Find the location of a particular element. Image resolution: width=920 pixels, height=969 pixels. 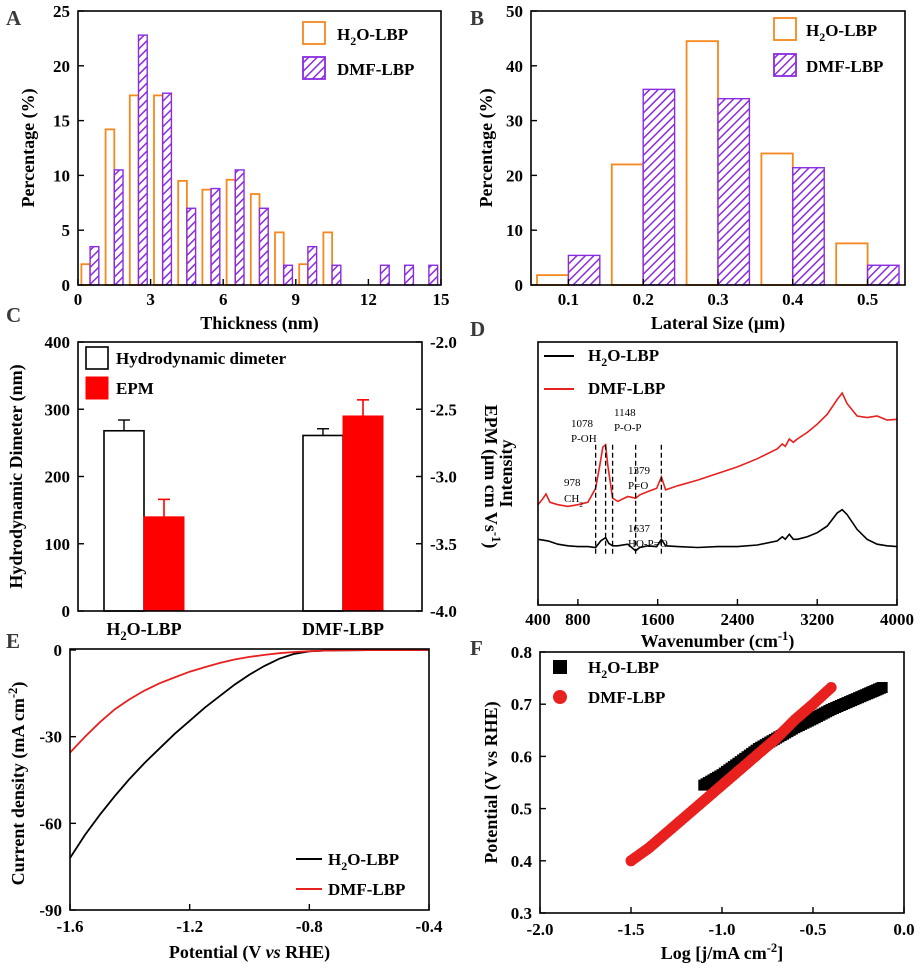

legend-label-f: H2O-LBP is located at coordinates (623, 669).